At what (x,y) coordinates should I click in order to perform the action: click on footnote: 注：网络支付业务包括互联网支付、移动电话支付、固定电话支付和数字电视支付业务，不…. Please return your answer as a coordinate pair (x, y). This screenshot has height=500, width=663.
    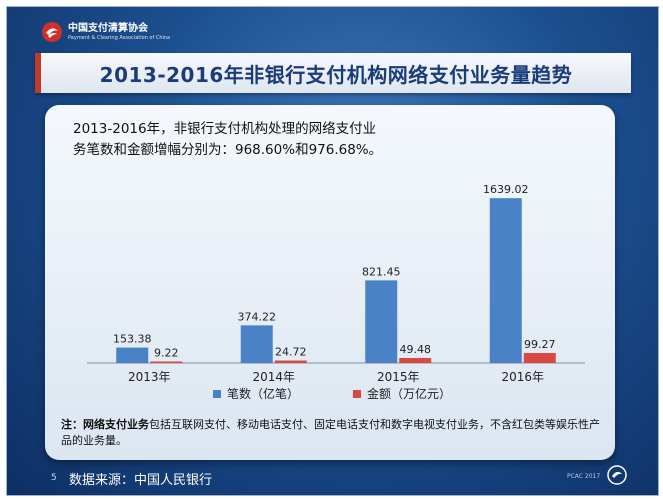
    Looking at the image, I should click on (331, 433).